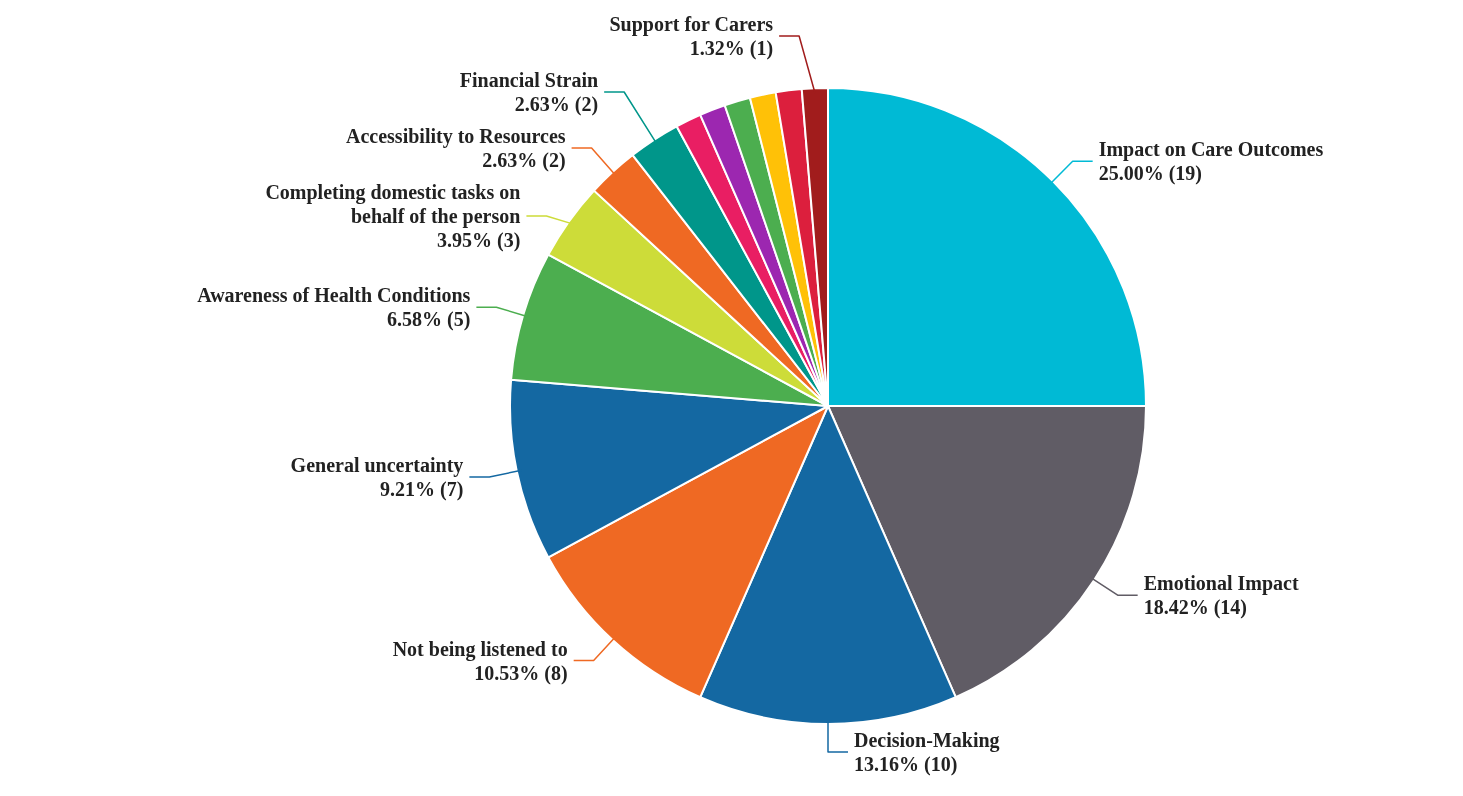 This screenshot has width=1463, height=796. I want to click on slice-label: Accessibility to Resources, so click(456, 136).